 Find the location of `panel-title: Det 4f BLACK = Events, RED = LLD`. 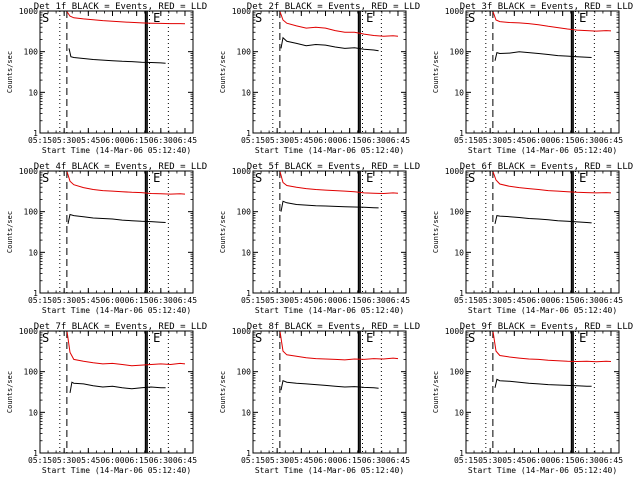

panel-title: Det 4f BLACK = Events, RED = LLD is located at coordinates (120, 167).